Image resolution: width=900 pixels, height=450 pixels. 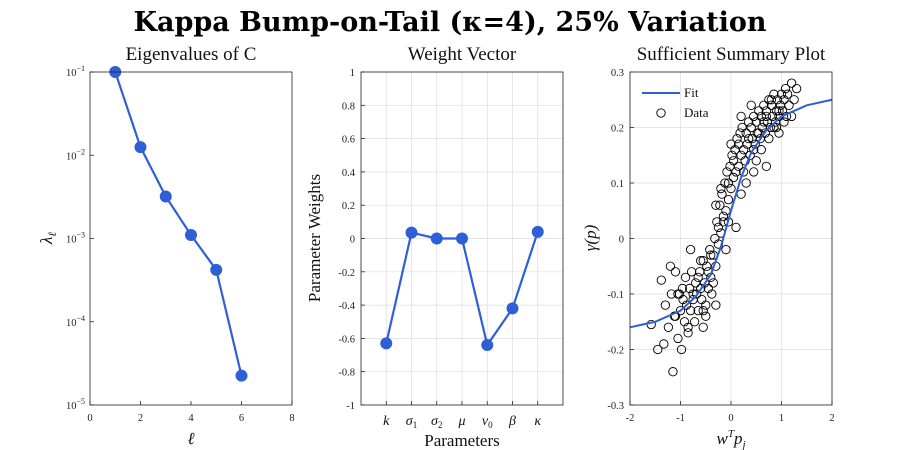 I want to click on summary-ytick-label: 0.2, so click(x=617, y=129).